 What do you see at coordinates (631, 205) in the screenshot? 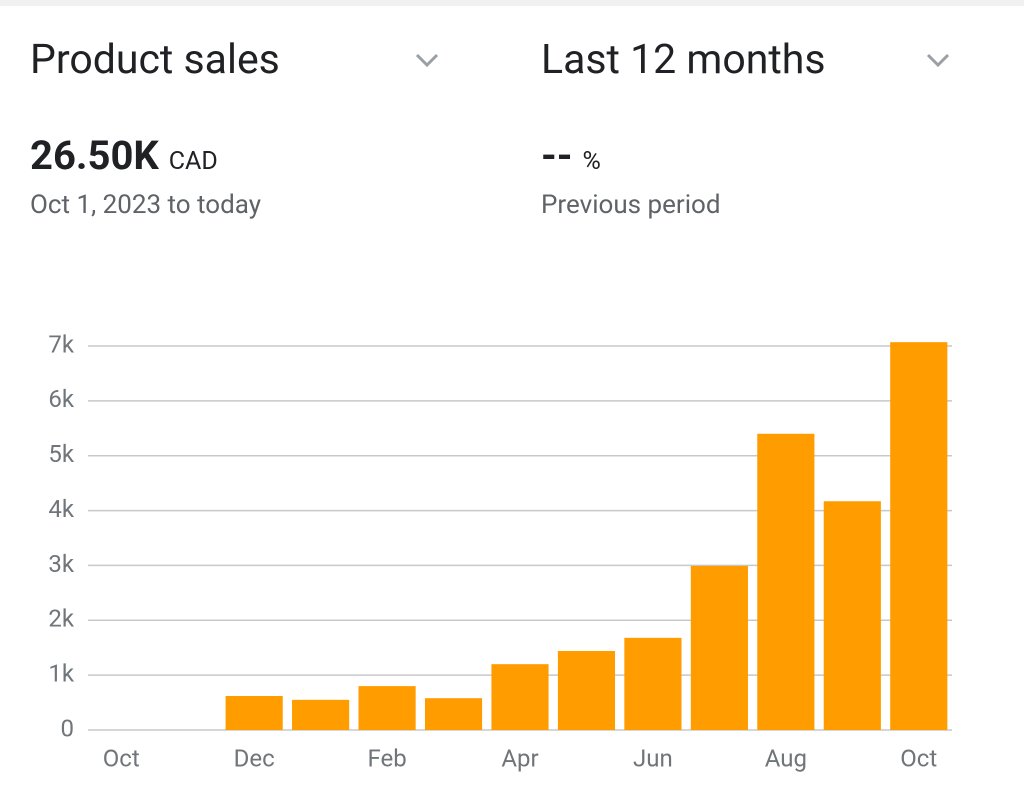
I see `comparison-label: Previous period` at bounding box center [631, 205].